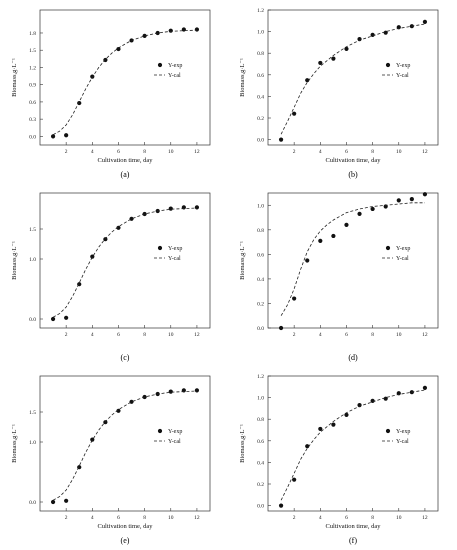 This screenshot has width=457, height=550. I want to click on y-tick-label: 0.2, so click(260, 119).